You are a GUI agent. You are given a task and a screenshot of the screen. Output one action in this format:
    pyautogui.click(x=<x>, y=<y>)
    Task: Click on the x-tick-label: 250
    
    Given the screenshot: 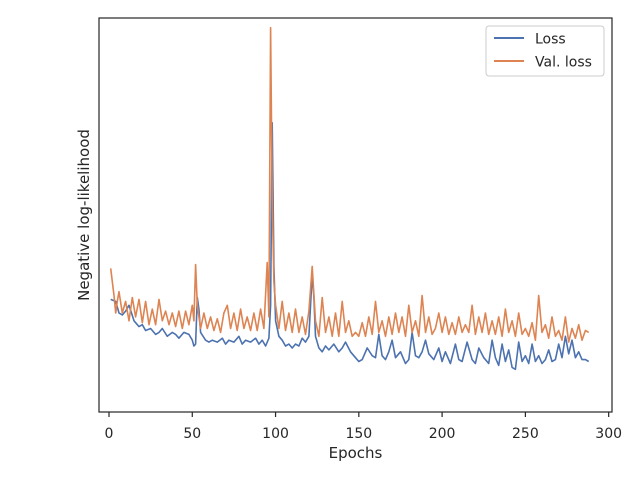 What is the action you would take?
    pyautogui.click(x=525, y=434)
    